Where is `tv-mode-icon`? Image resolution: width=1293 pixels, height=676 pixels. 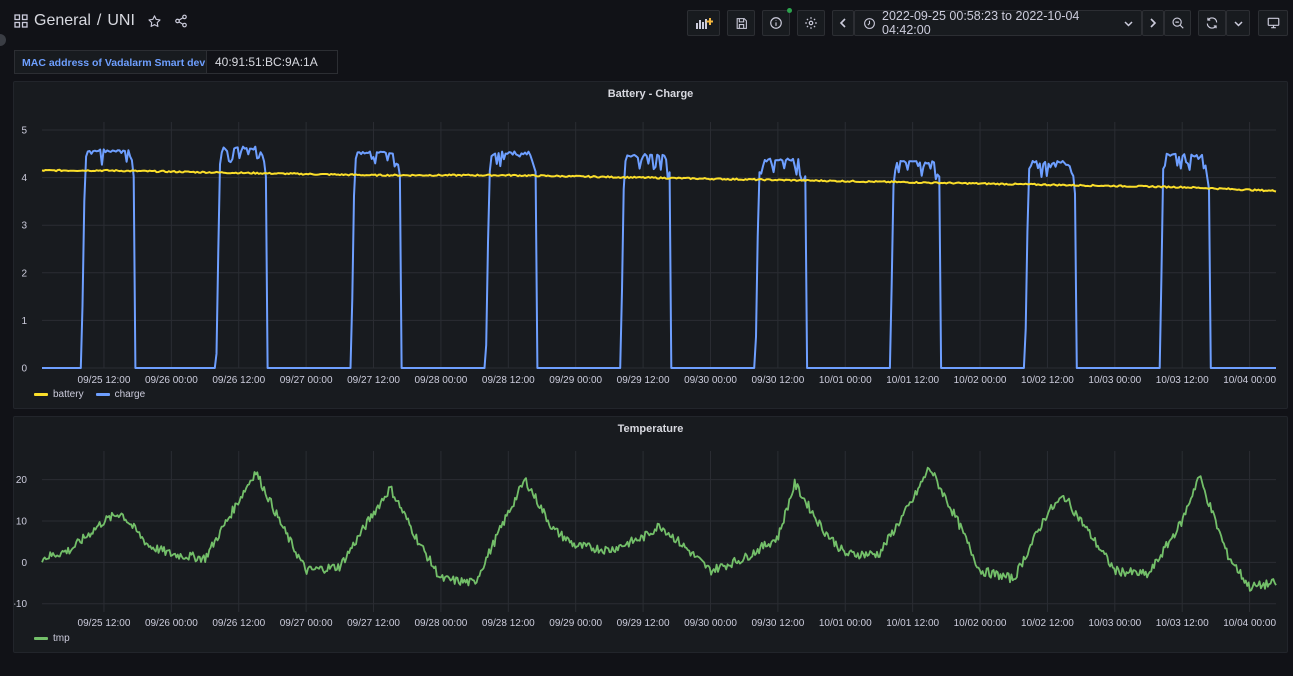
tv-mode-icon is located at coordinates (1273, 23).